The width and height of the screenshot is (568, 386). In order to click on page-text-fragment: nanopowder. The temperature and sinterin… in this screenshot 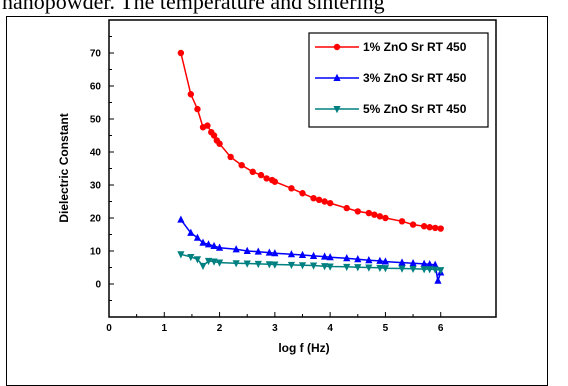, I will do `click(193, 7)`.